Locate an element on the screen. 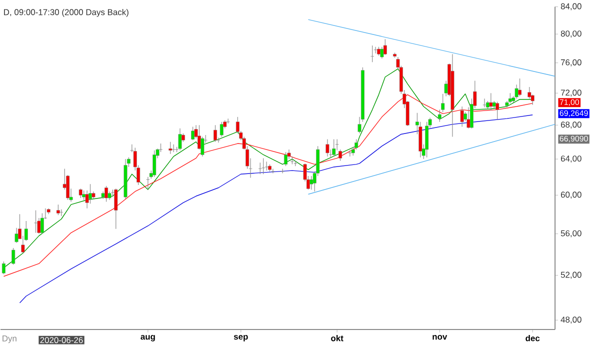 The height and width of the screenshot is (345, 600). y-tick-label: 72,00 is located at coordinates (571, 93).